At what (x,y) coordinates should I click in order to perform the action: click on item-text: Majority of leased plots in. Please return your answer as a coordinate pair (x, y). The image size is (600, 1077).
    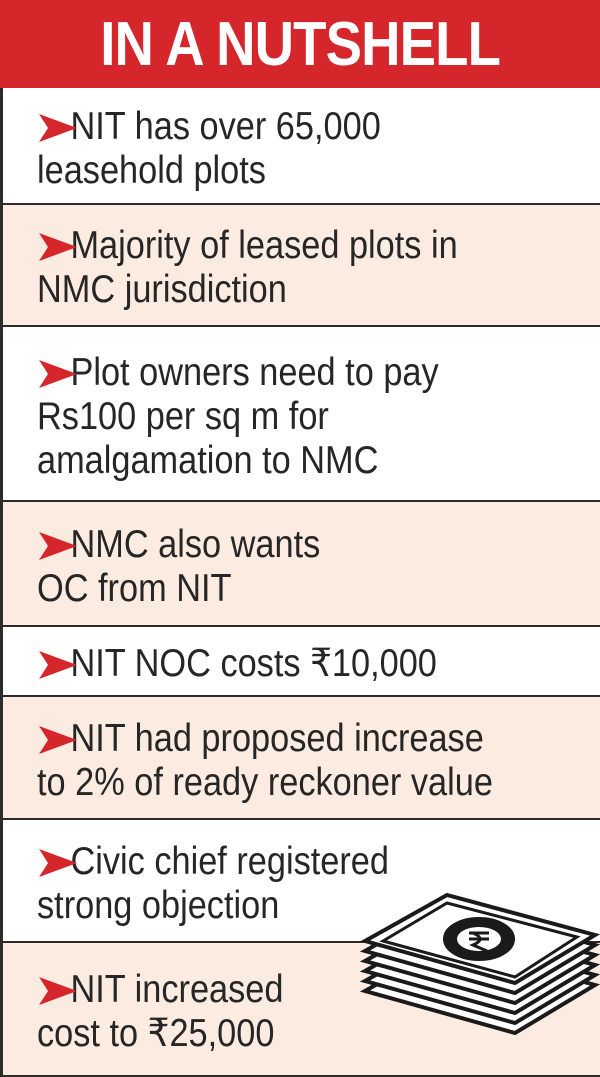
    Looking at the image, I should click on (264, 245).